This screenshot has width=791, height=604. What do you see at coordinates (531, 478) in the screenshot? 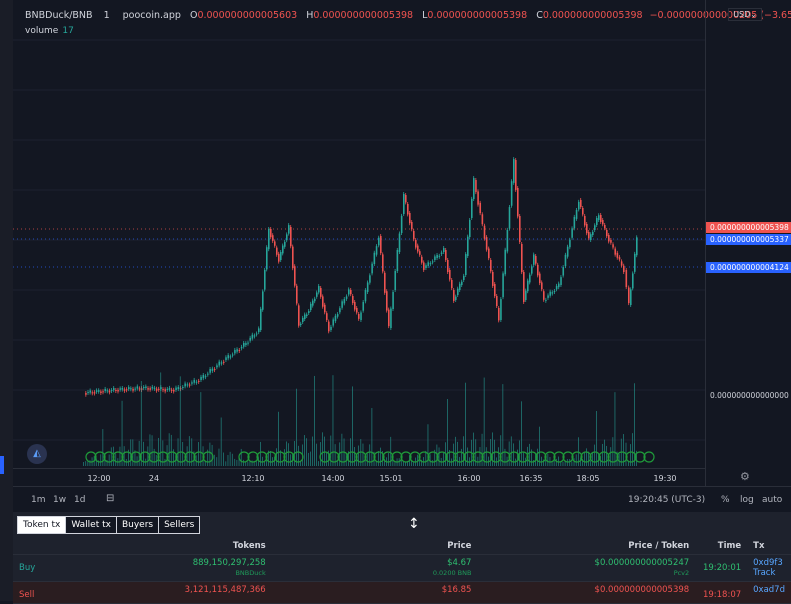
I see `time-tick: 16:35` at bounding box center [531, 478].